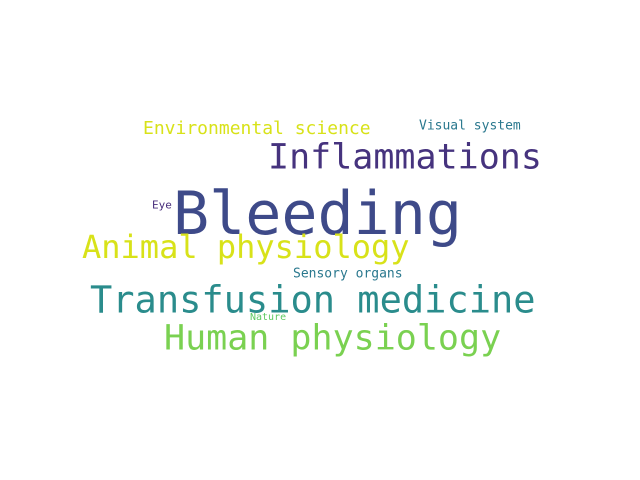 This screenshot has width=640, height=480. Describe the element at coordinates (313, 300) in the screenshot. I see `word-transfusion-medicine: Transfusion medicine` at that location.